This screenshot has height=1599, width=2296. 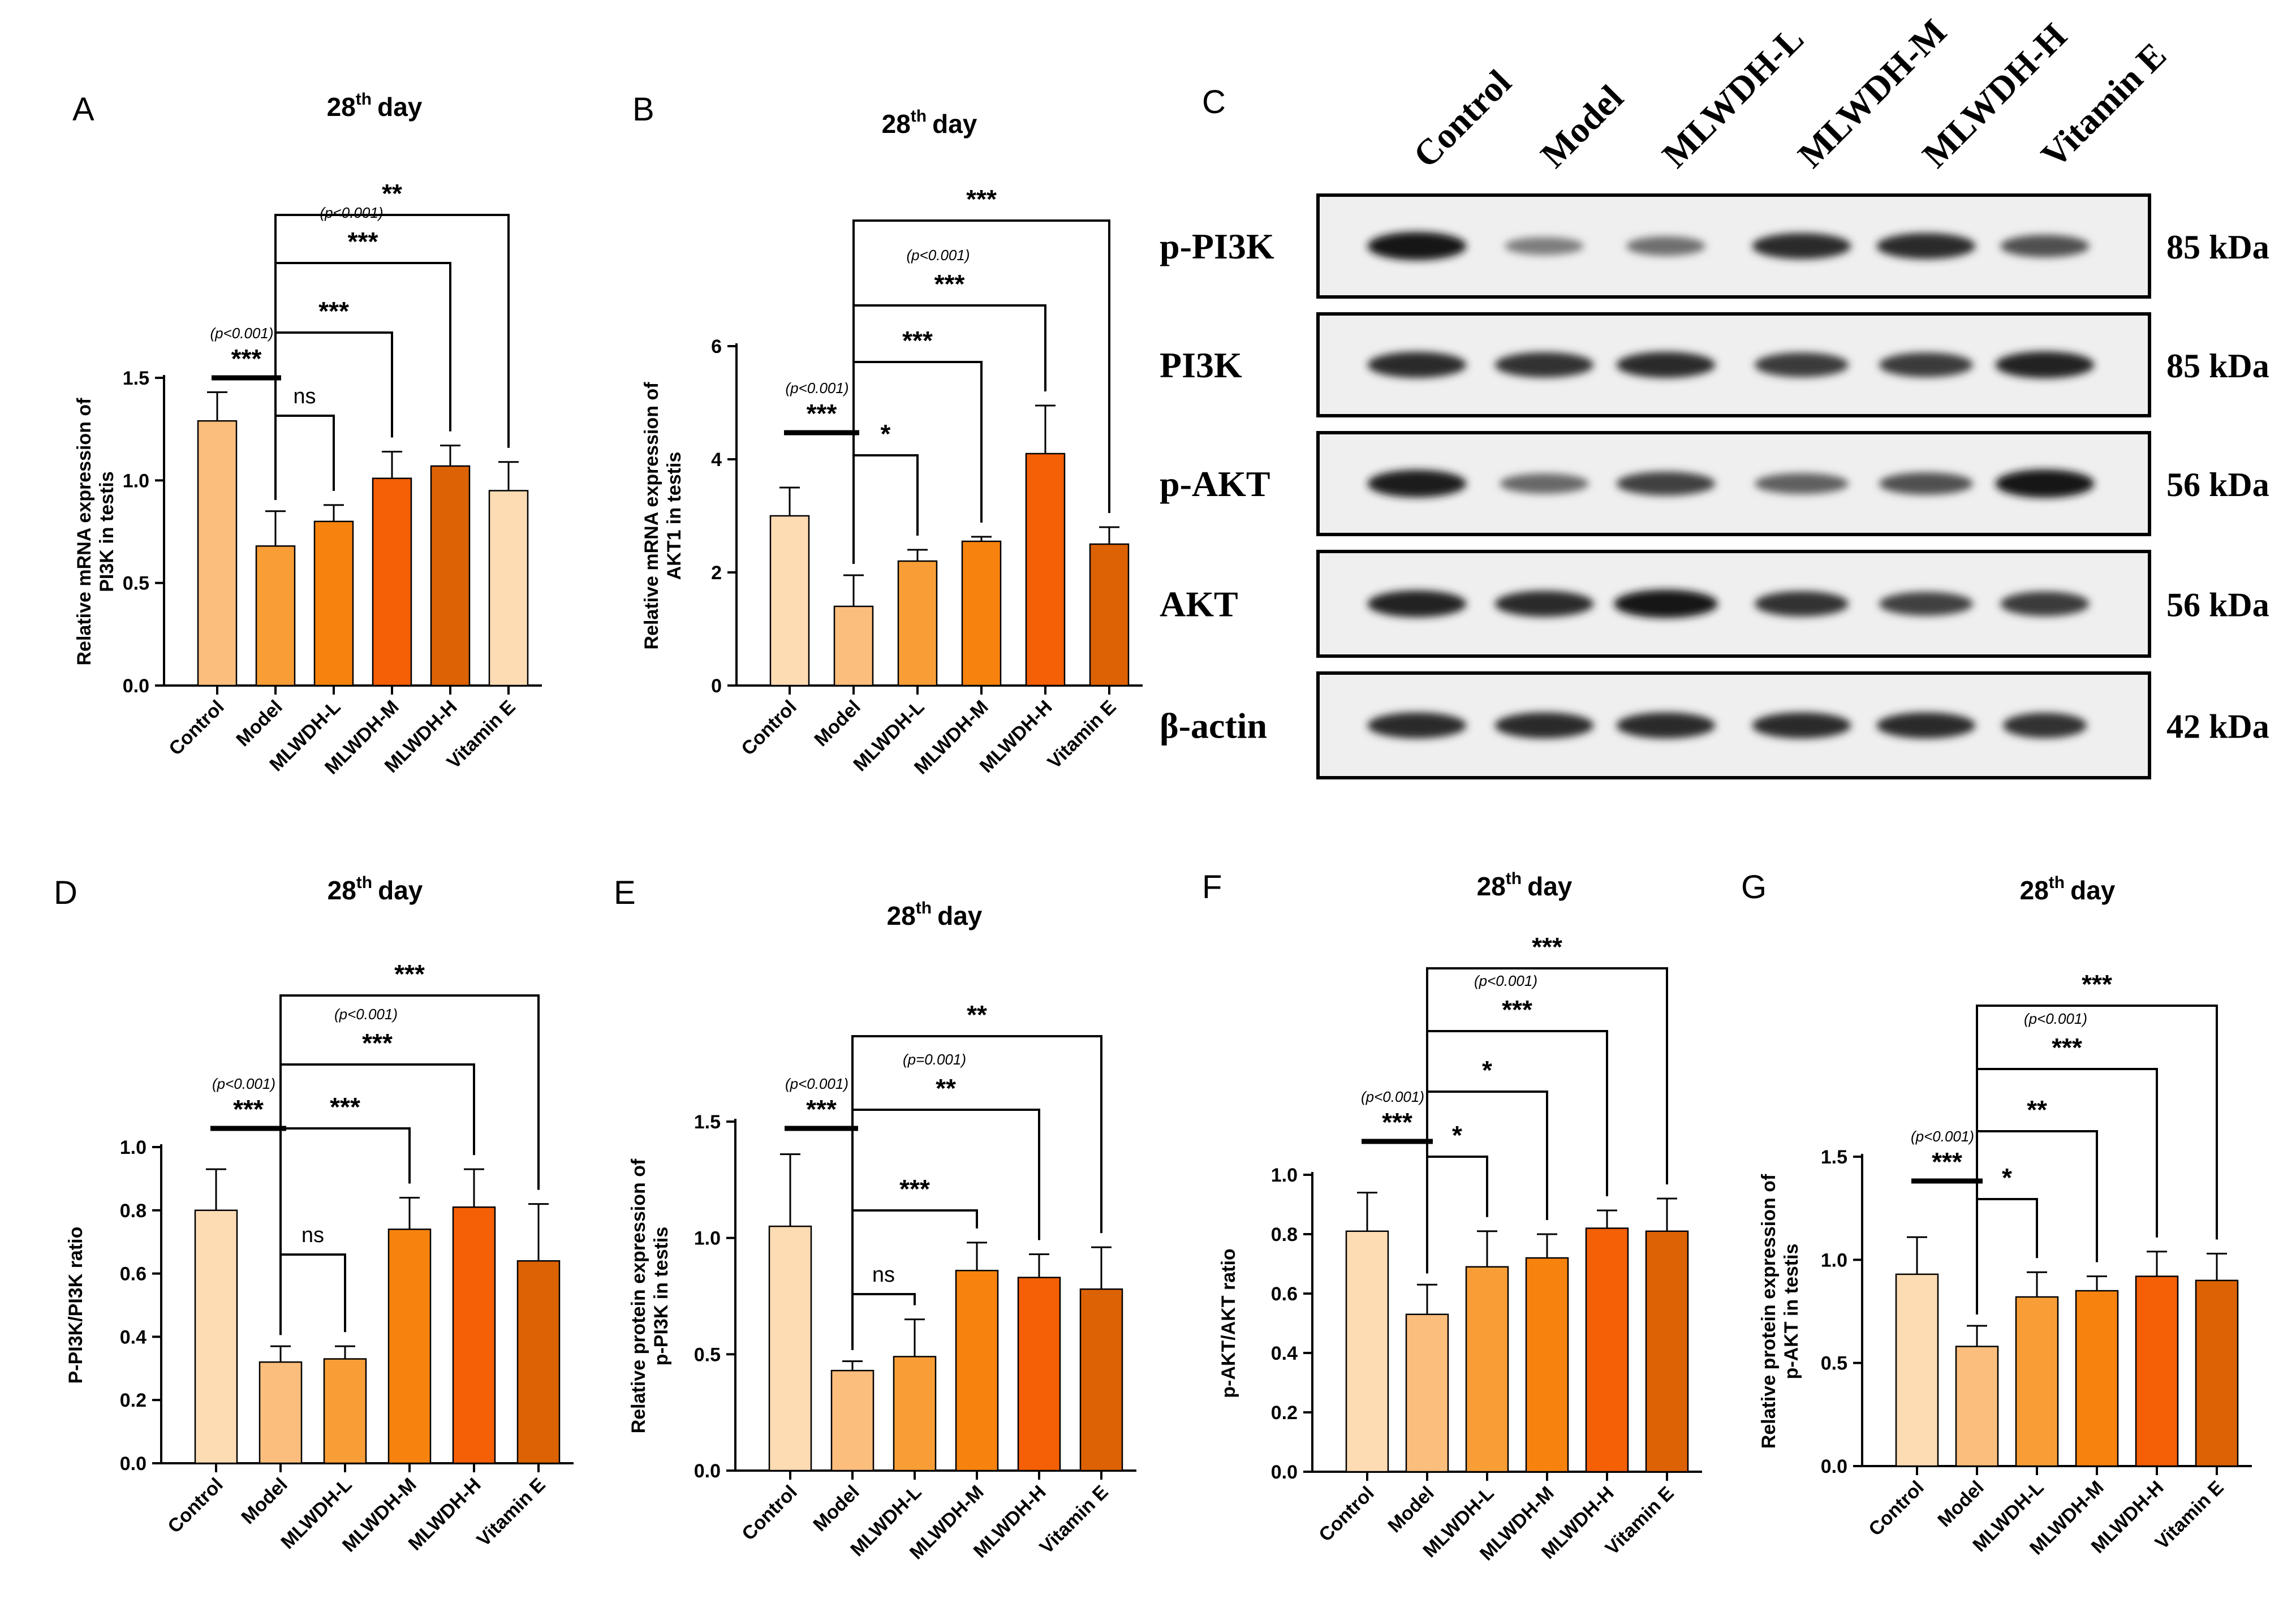 What do you see at coordinates (716, 346) in the screenshot?
I see `y-tick-label: 6` at bounding box center [716, 346].